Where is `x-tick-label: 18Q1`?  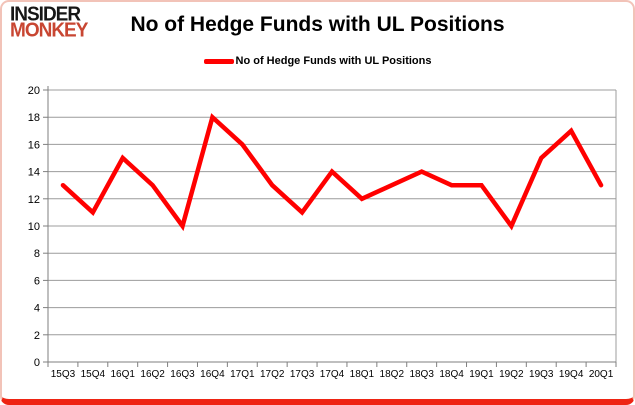
x-tick-label: 18Q1 is located at coordinates (362, 374).